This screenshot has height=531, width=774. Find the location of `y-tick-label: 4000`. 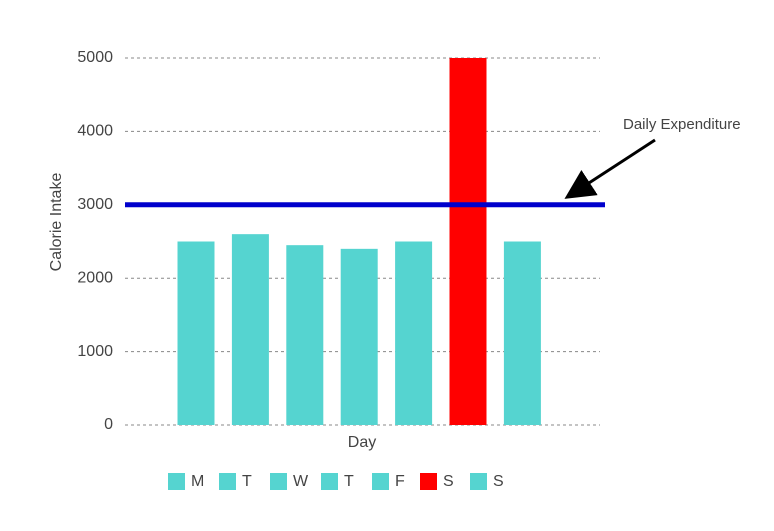

y-tick-label: 4000 is located at coordinates (95, 131).